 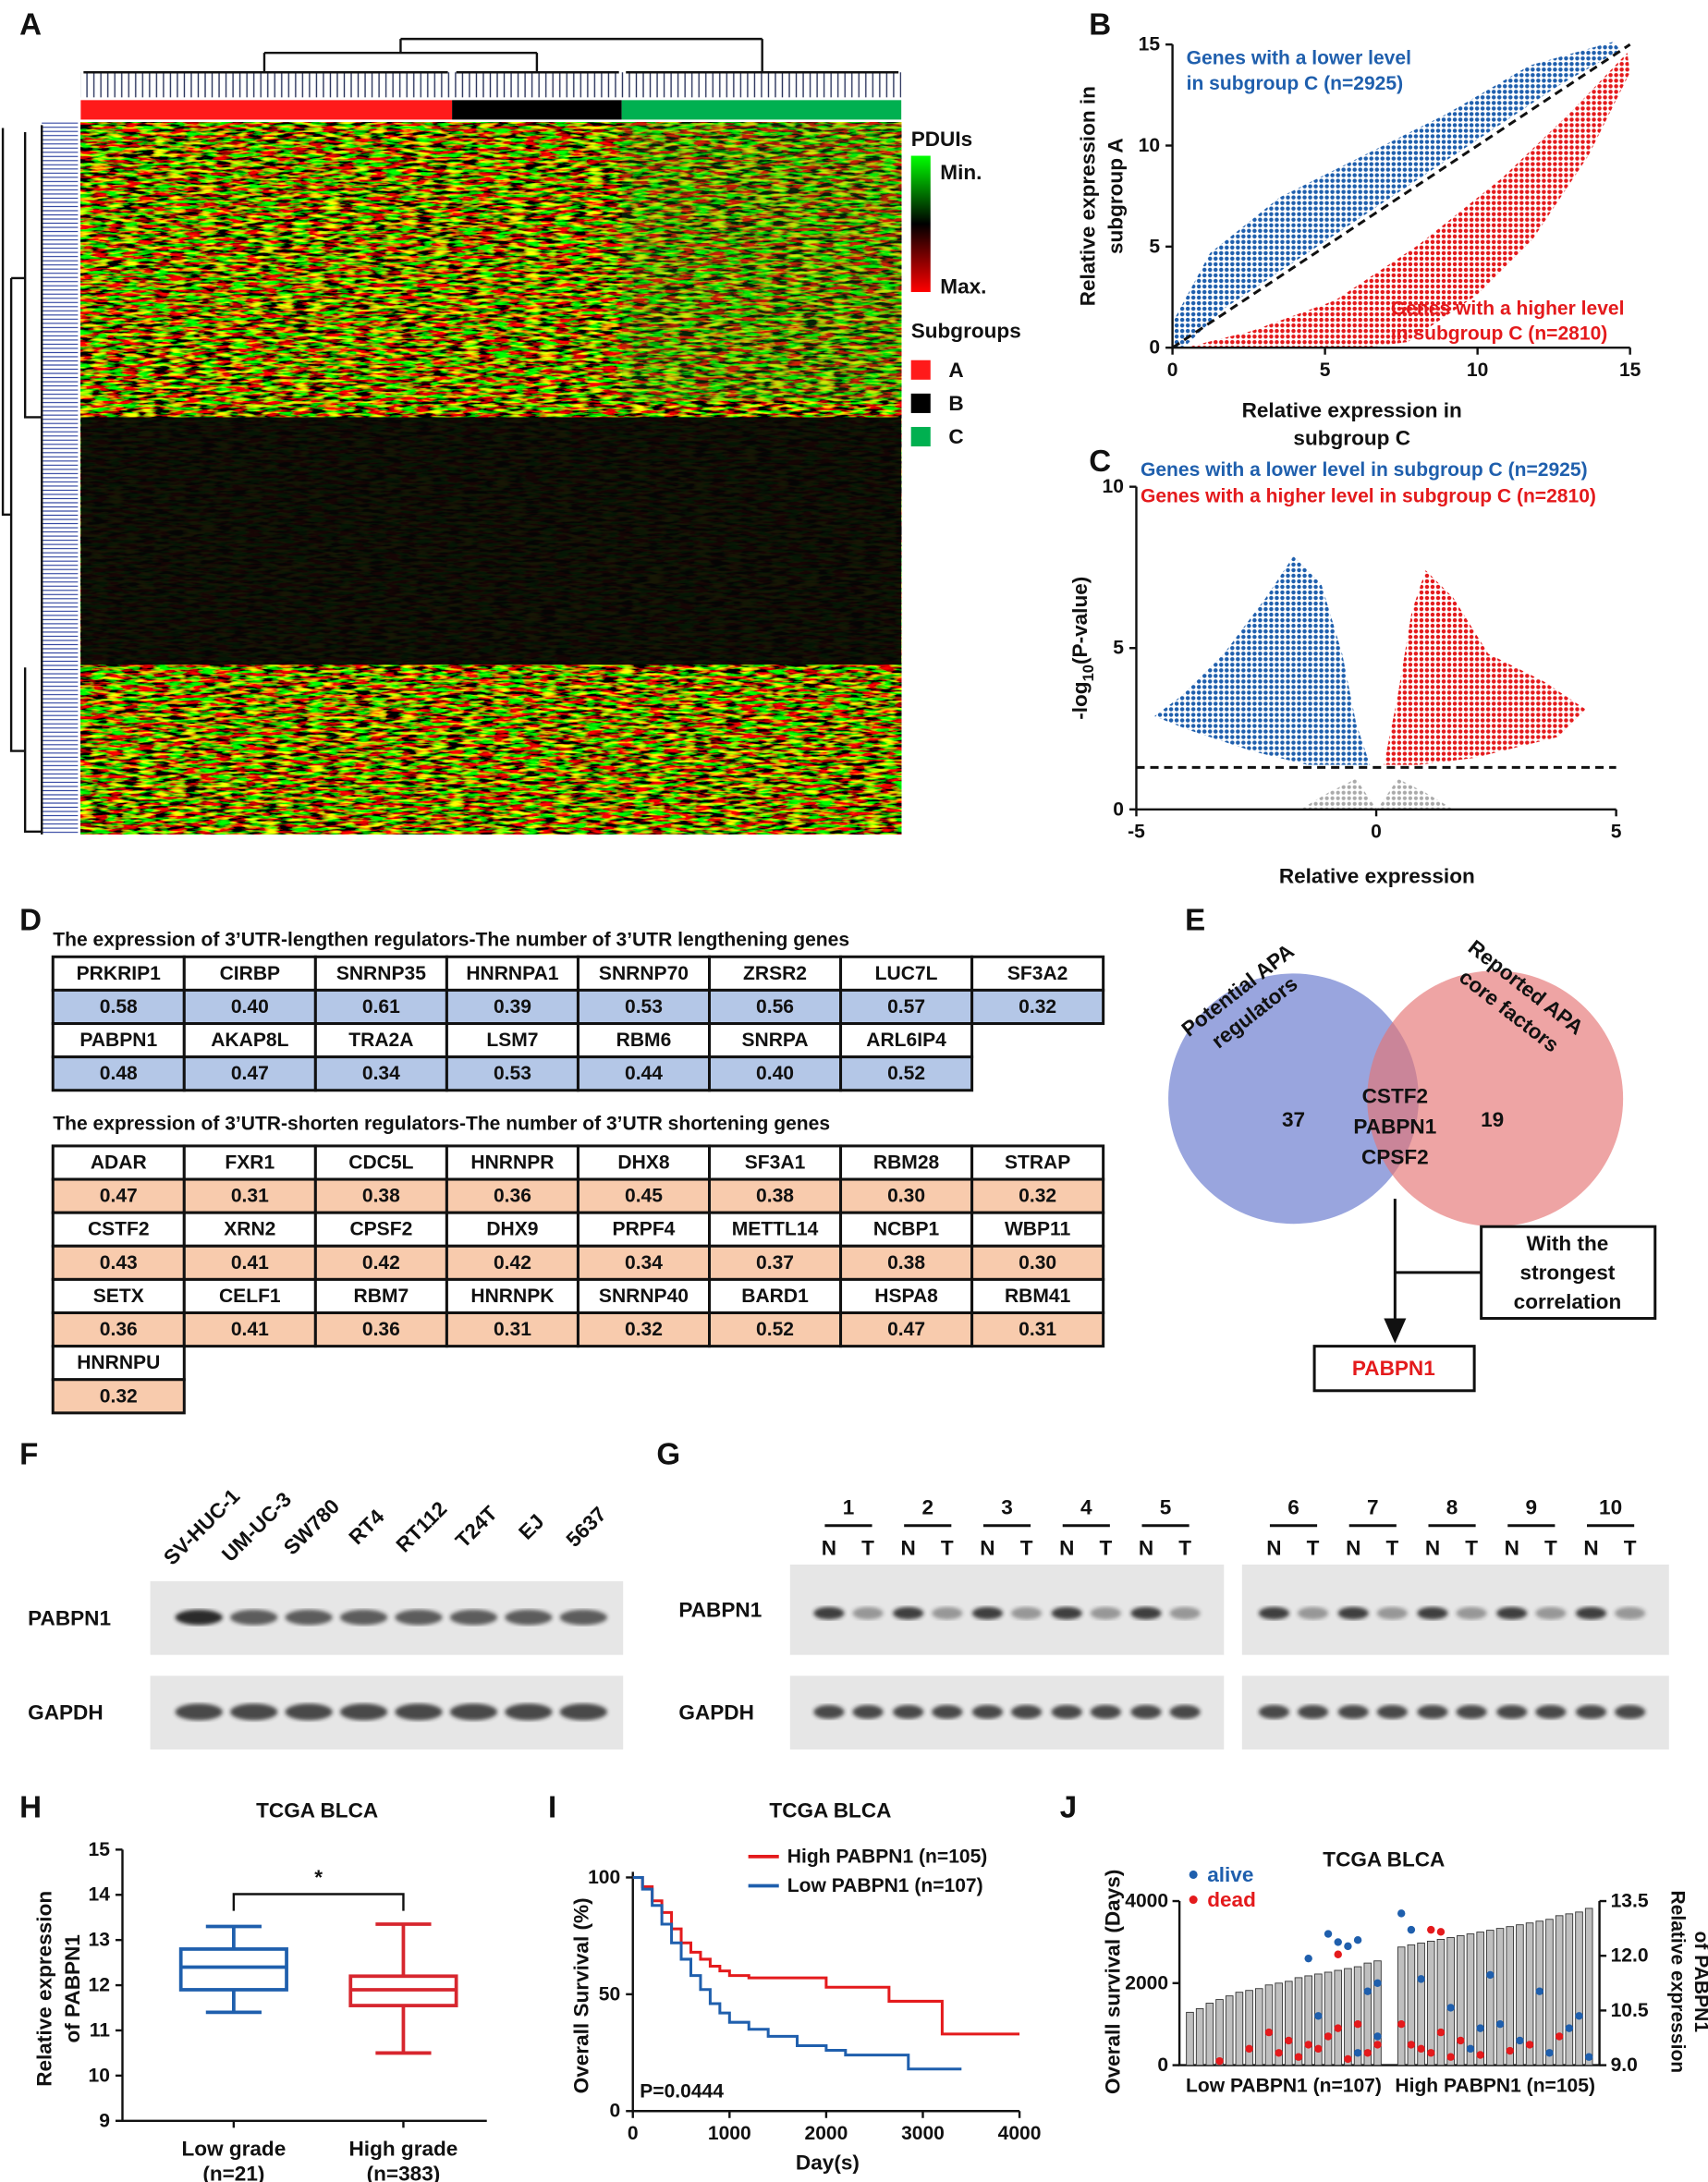 What do you see at coordinates (319, 1877) in the screenshot?
I see `significance: *` at bounding box center [319, 1877].